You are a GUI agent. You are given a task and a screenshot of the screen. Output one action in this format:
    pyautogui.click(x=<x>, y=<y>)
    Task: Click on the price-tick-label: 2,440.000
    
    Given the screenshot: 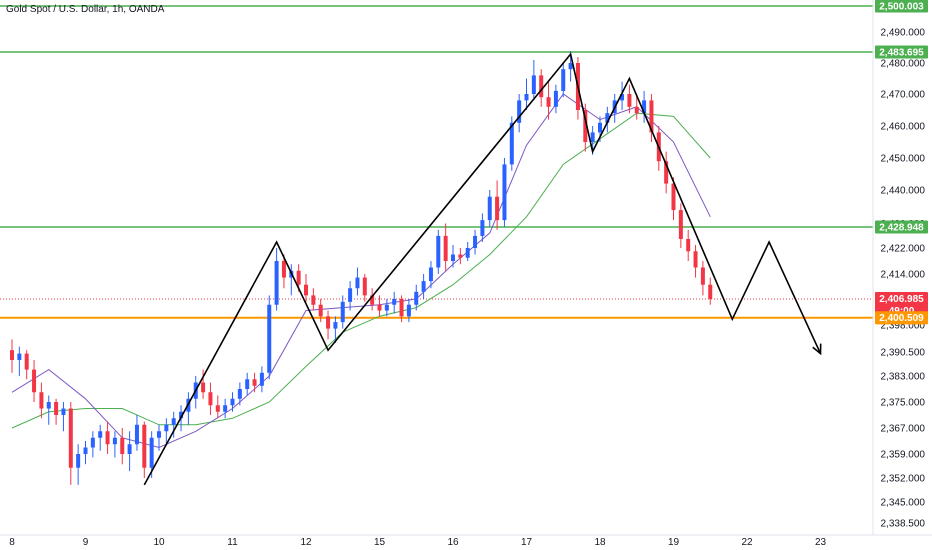 What is the action you would take?
    pyautogui.click(x=903, y=191)
    